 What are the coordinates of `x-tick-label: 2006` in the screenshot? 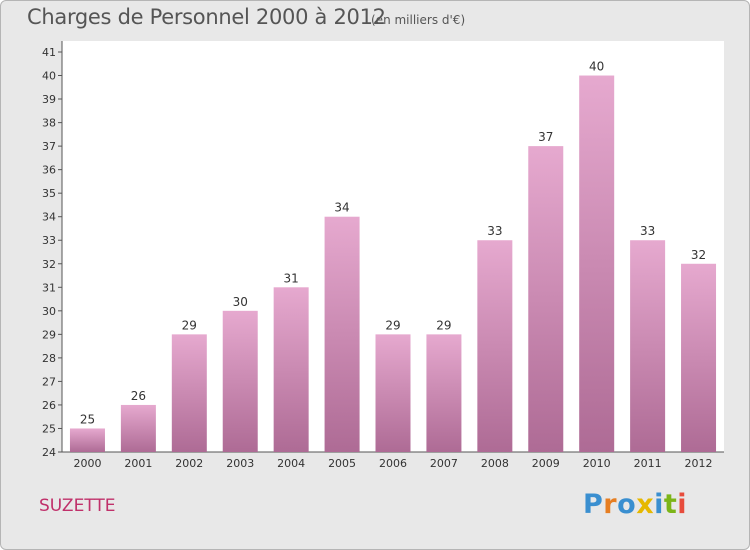 It's located at (393, 463).